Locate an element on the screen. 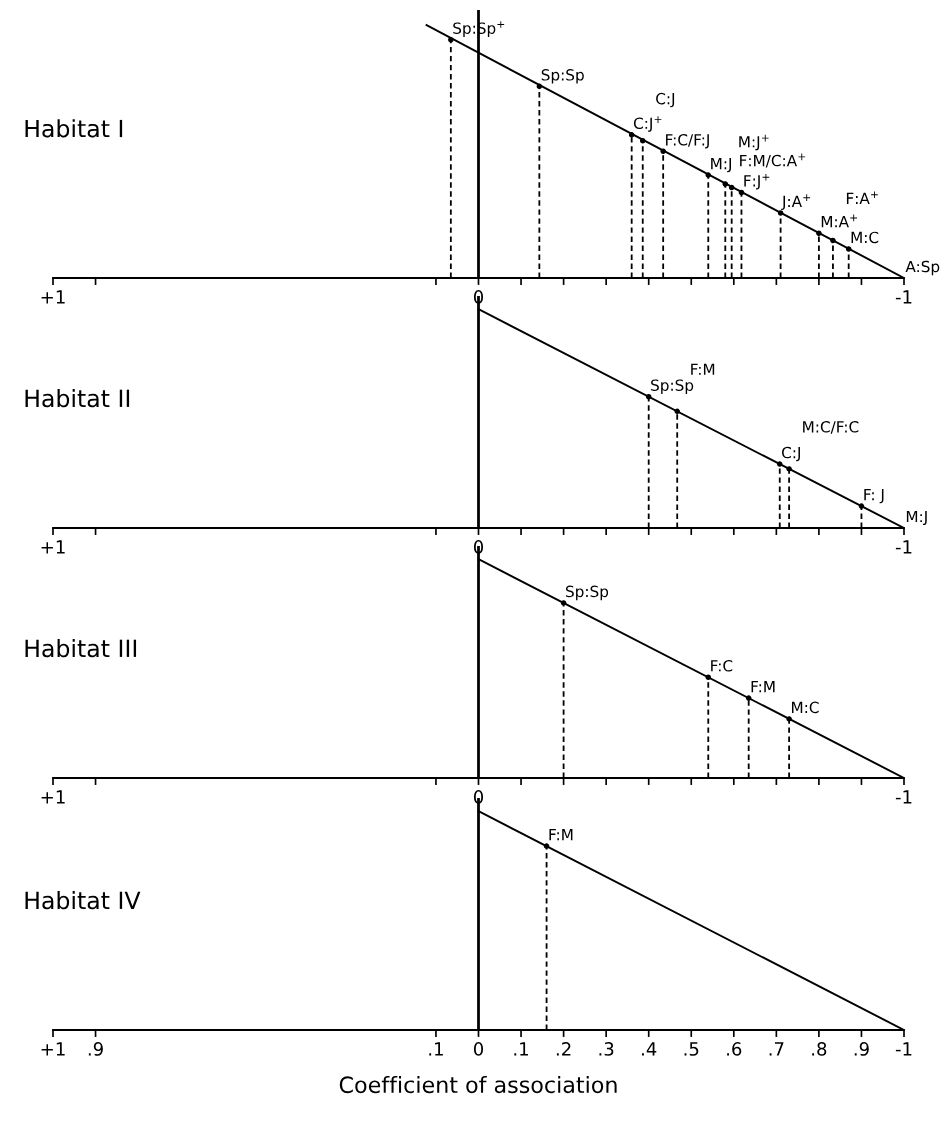 Image resolution: width=947 pixels, height=1146 pixels. annotation: J:A$^{+}$ is located at coordinates (796, 202).